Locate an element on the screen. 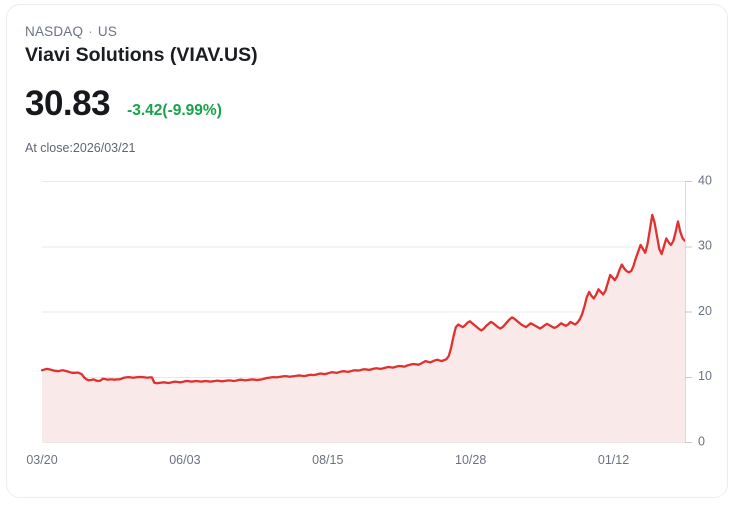 Image resolution: width=736 pixels, height=508 pixels. x-axis-tick-label: 08/15 is located at coordinates (327, 460).